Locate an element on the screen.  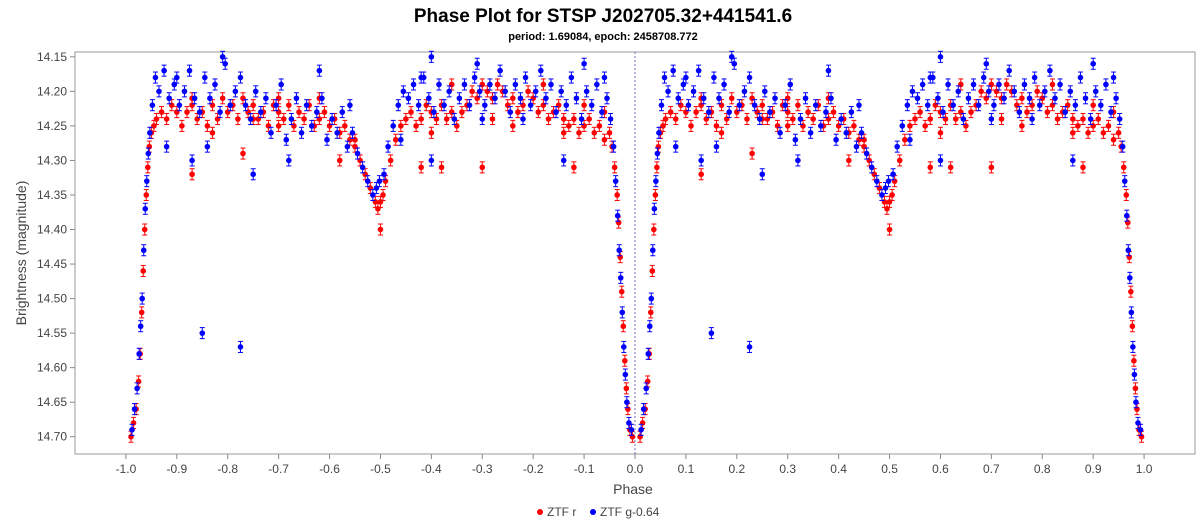
x-tick-label: -0.8 is located at coordinates (227, 469).